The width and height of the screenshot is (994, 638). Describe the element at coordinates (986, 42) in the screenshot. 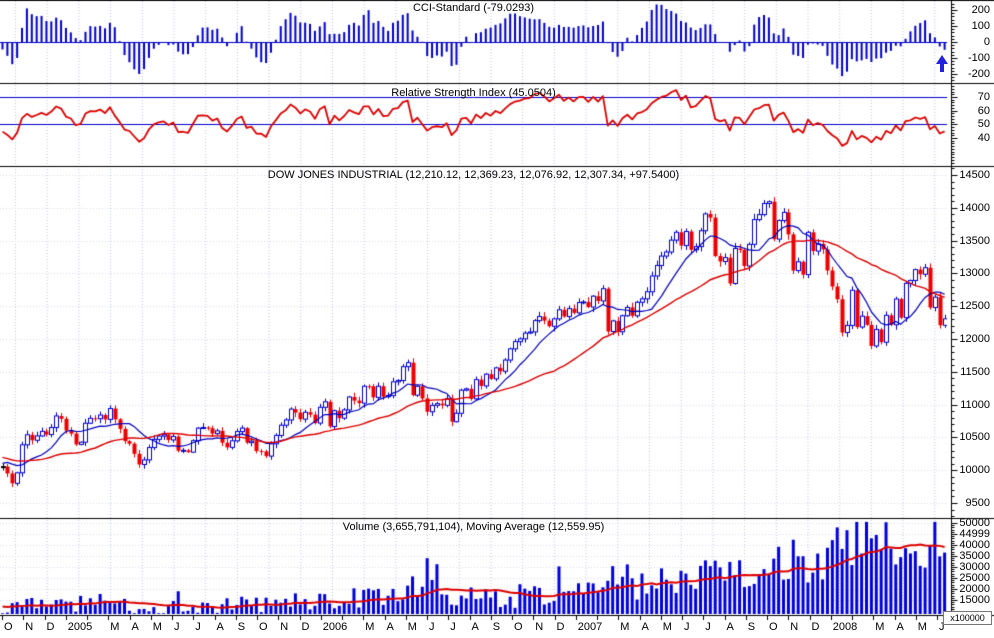

I see `y-tick-label-cci: 0` at that location.